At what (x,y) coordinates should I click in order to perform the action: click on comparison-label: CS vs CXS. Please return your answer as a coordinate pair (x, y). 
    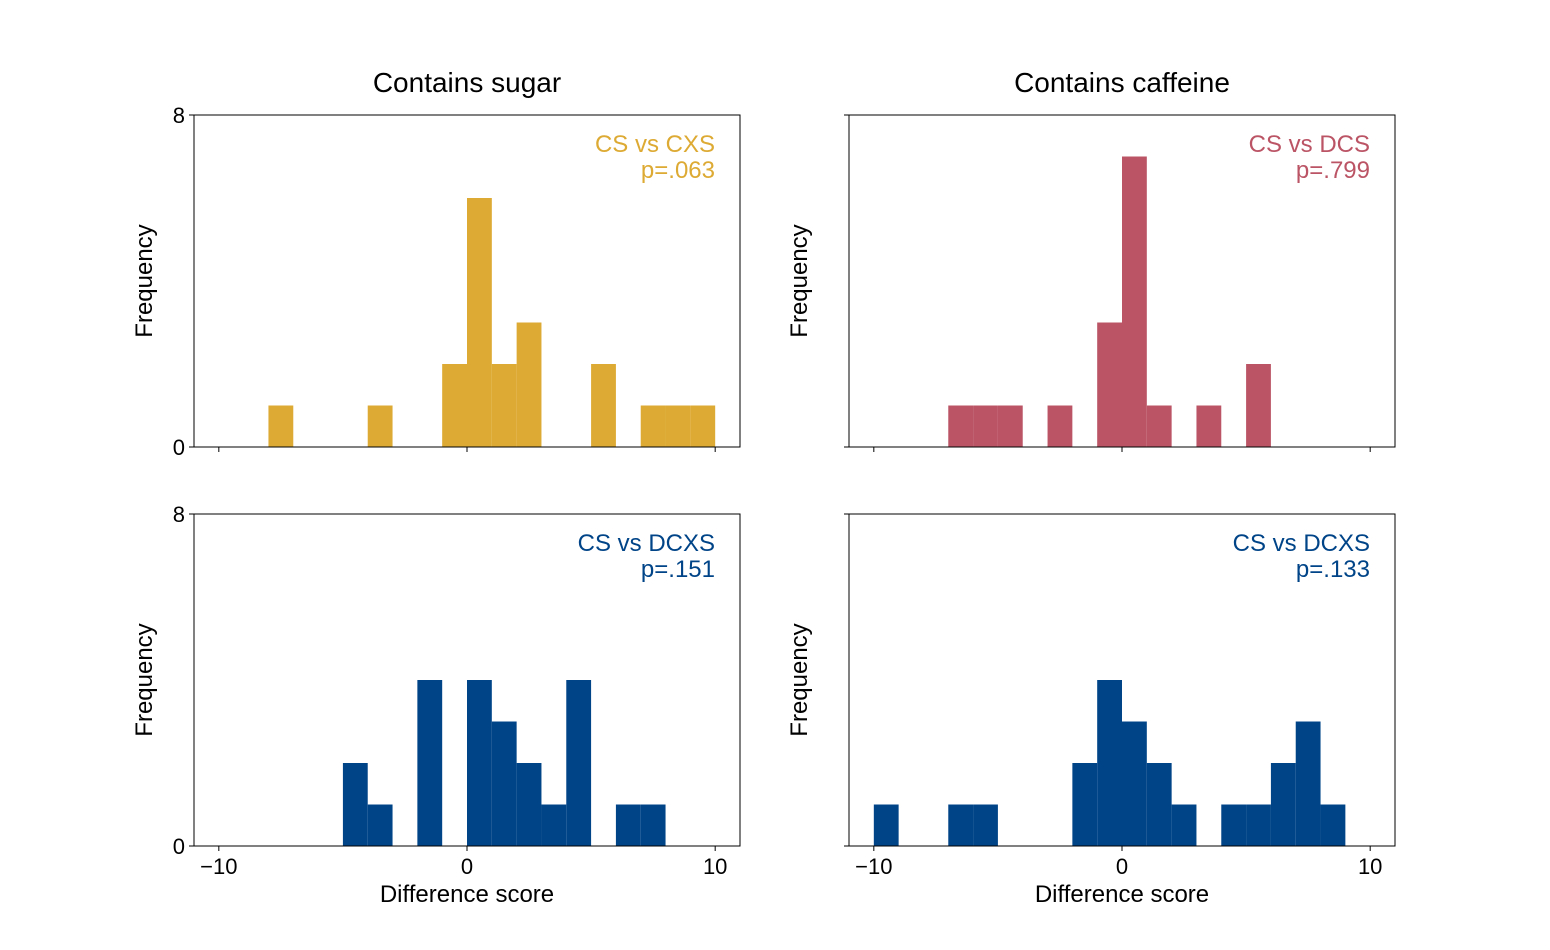
    Looking at the image, I should click on (655, 144).